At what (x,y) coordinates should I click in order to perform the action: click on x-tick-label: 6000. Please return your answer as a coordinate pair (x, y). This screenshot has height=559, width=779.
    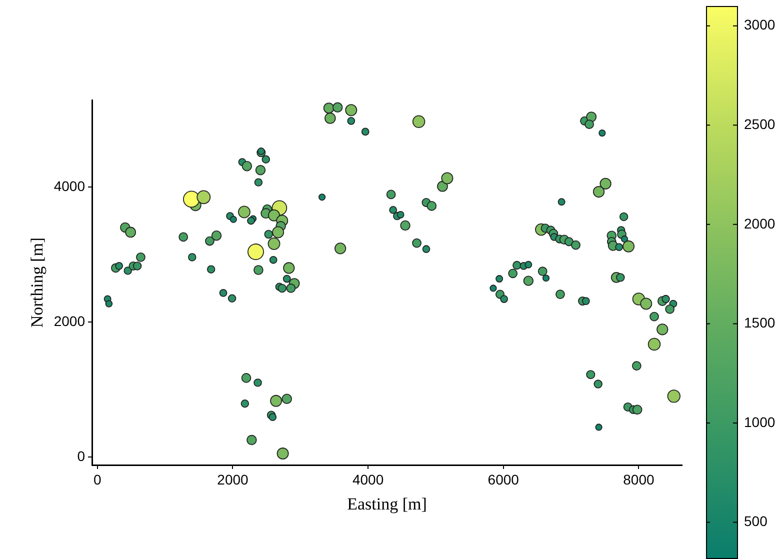
    Looking at the image, I should click on (504, 479).